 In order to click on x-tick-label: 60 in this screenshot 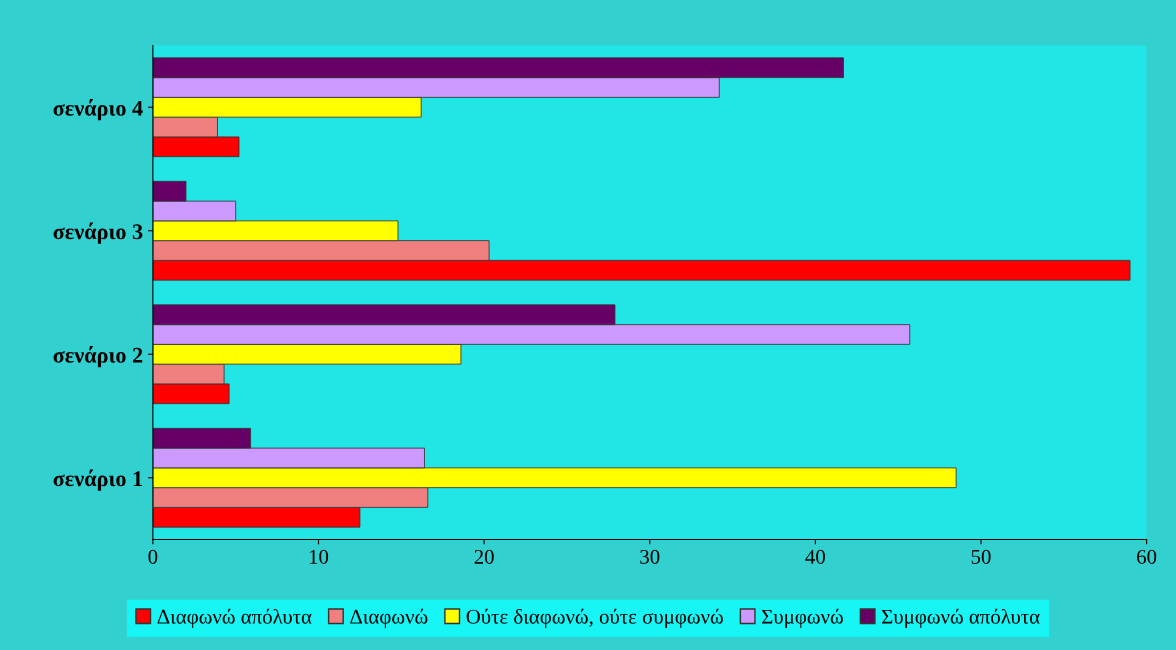, I will do `click(1147, 556)`.